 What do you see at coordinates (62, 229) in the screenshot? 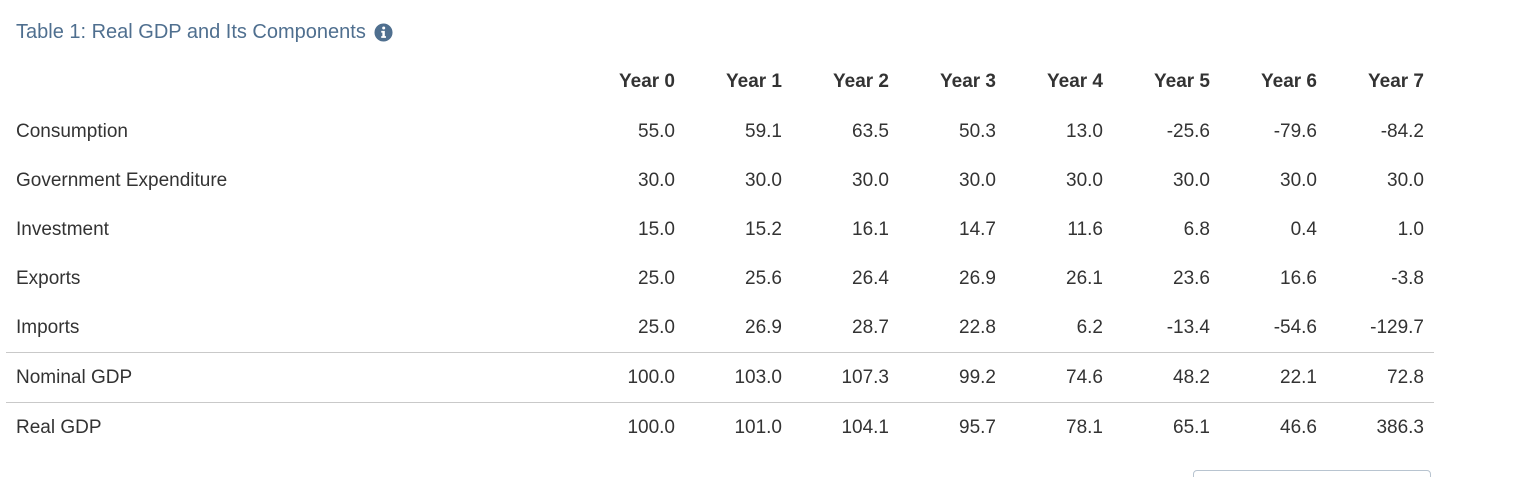
I see `row-label: Investment` at bounding box center [62, 229].